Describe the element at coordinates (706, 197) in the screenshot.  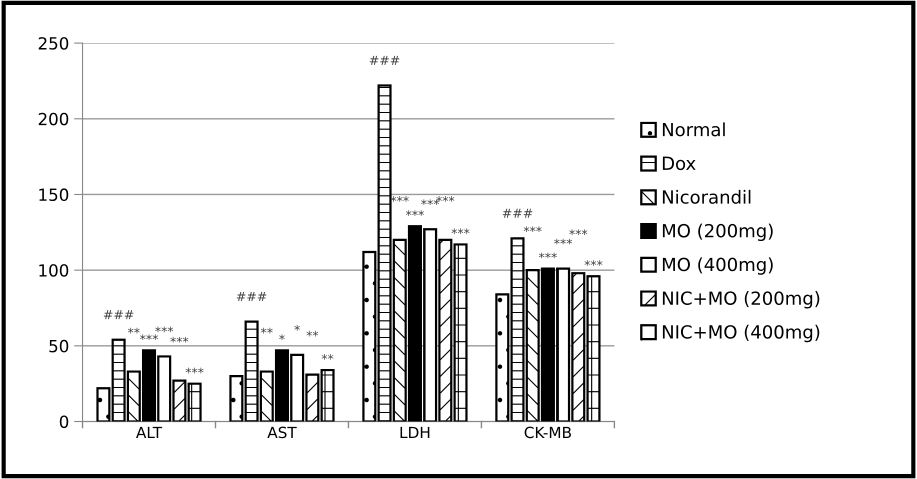
I see `legend-label: Nicorandil` at that location.